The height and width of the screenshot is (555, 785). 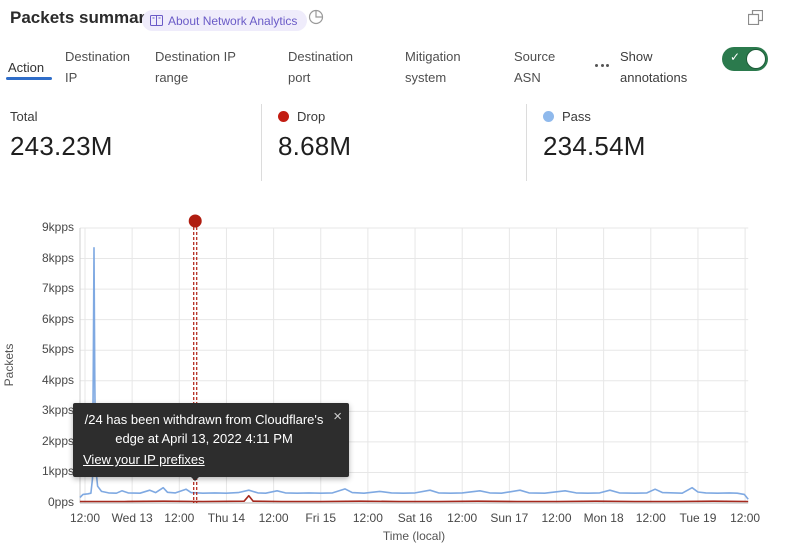 I want to click on stat-pass-value: 234.54M, so click(x=594, y=146).